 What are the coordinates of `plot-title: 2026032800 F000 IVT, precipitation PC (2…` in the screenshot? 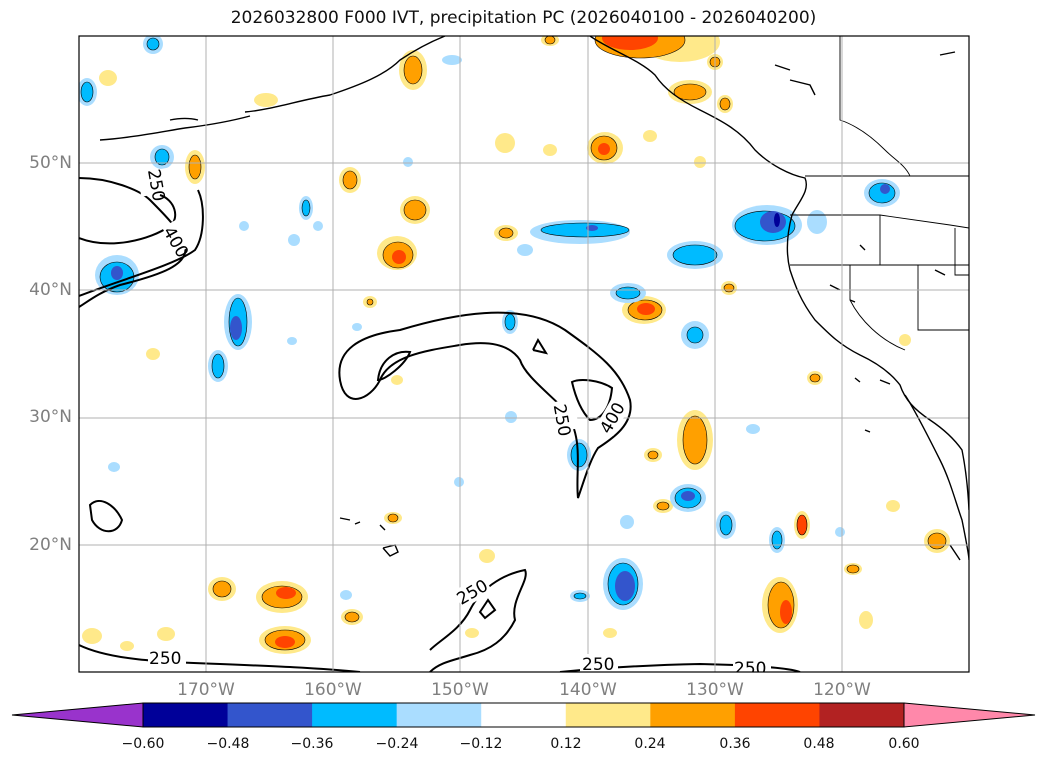 It's located at (523, 18).